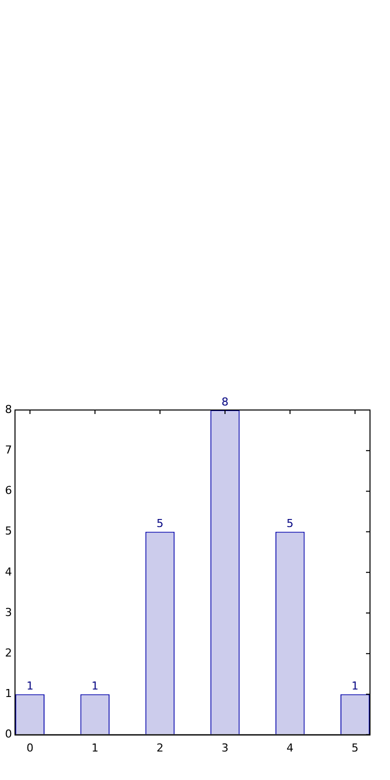 This screenshot has width=390, height=780. I want to click on x-tick-label: 4, so click(290, 747).